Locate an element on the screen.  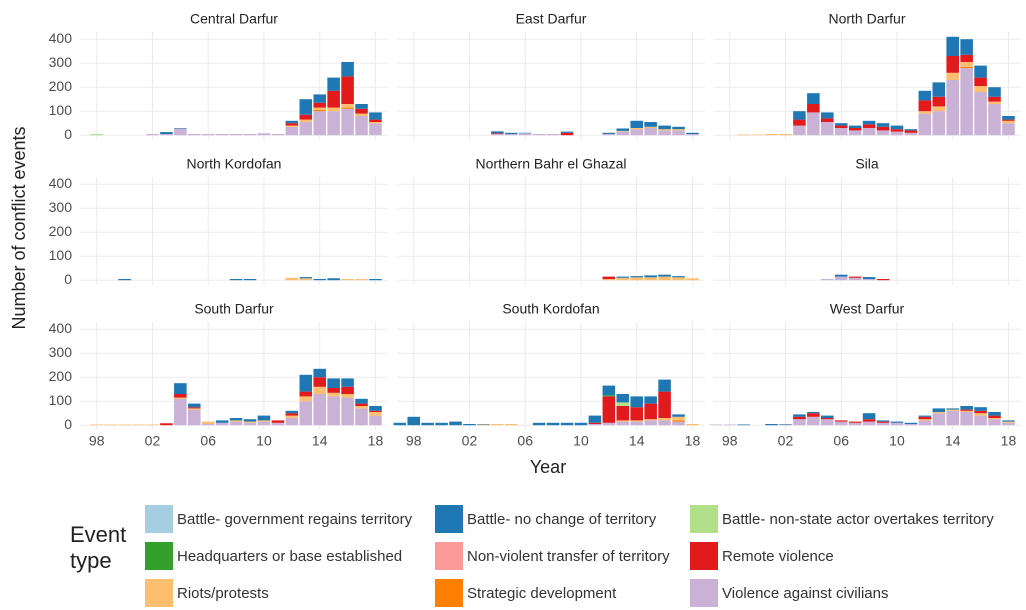
y-tick-label: 100 is located at coordinates (61, 255).